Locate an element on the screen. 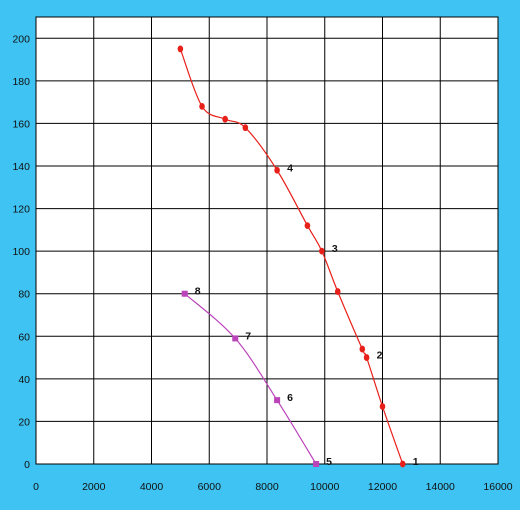 The height and width of the screenshot is (510, 520). y-tick-label: 80 is located at coordinates (24, 295).